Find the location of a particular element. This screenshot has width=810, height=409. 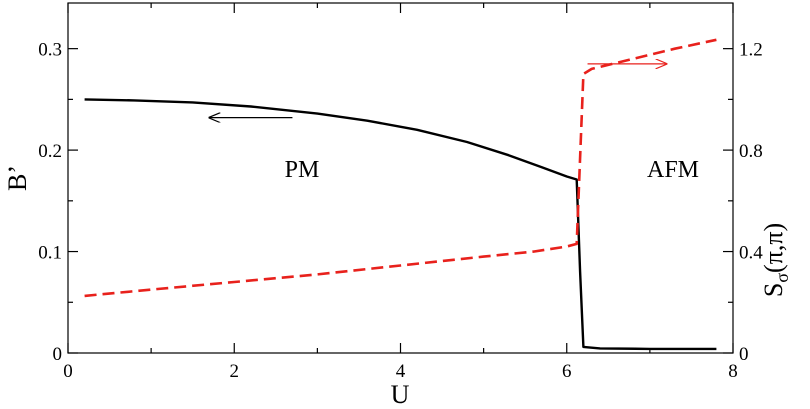

y-right-tick-label: 0.8 is located at coordinates (751, 151).